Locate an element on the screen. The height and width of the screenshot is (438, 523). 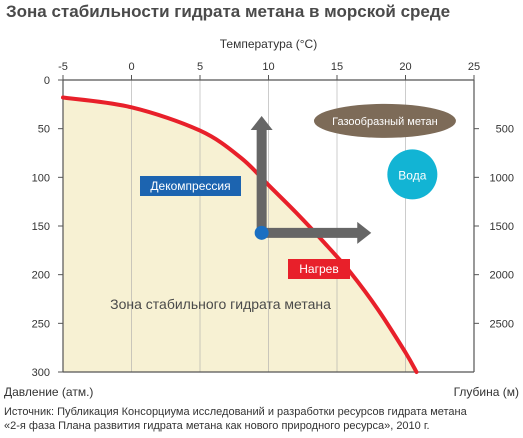
gas-methane-label-bg is located at coordinates (384, 120).